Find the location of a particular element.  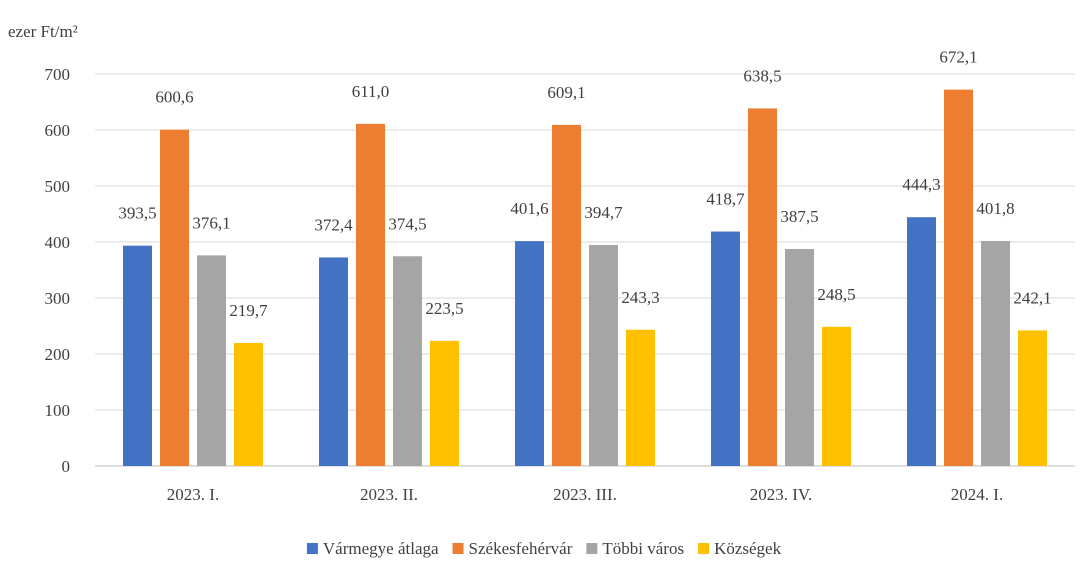

x-tick-label-4: 2023. IV. is located at coordinates (781, 494).